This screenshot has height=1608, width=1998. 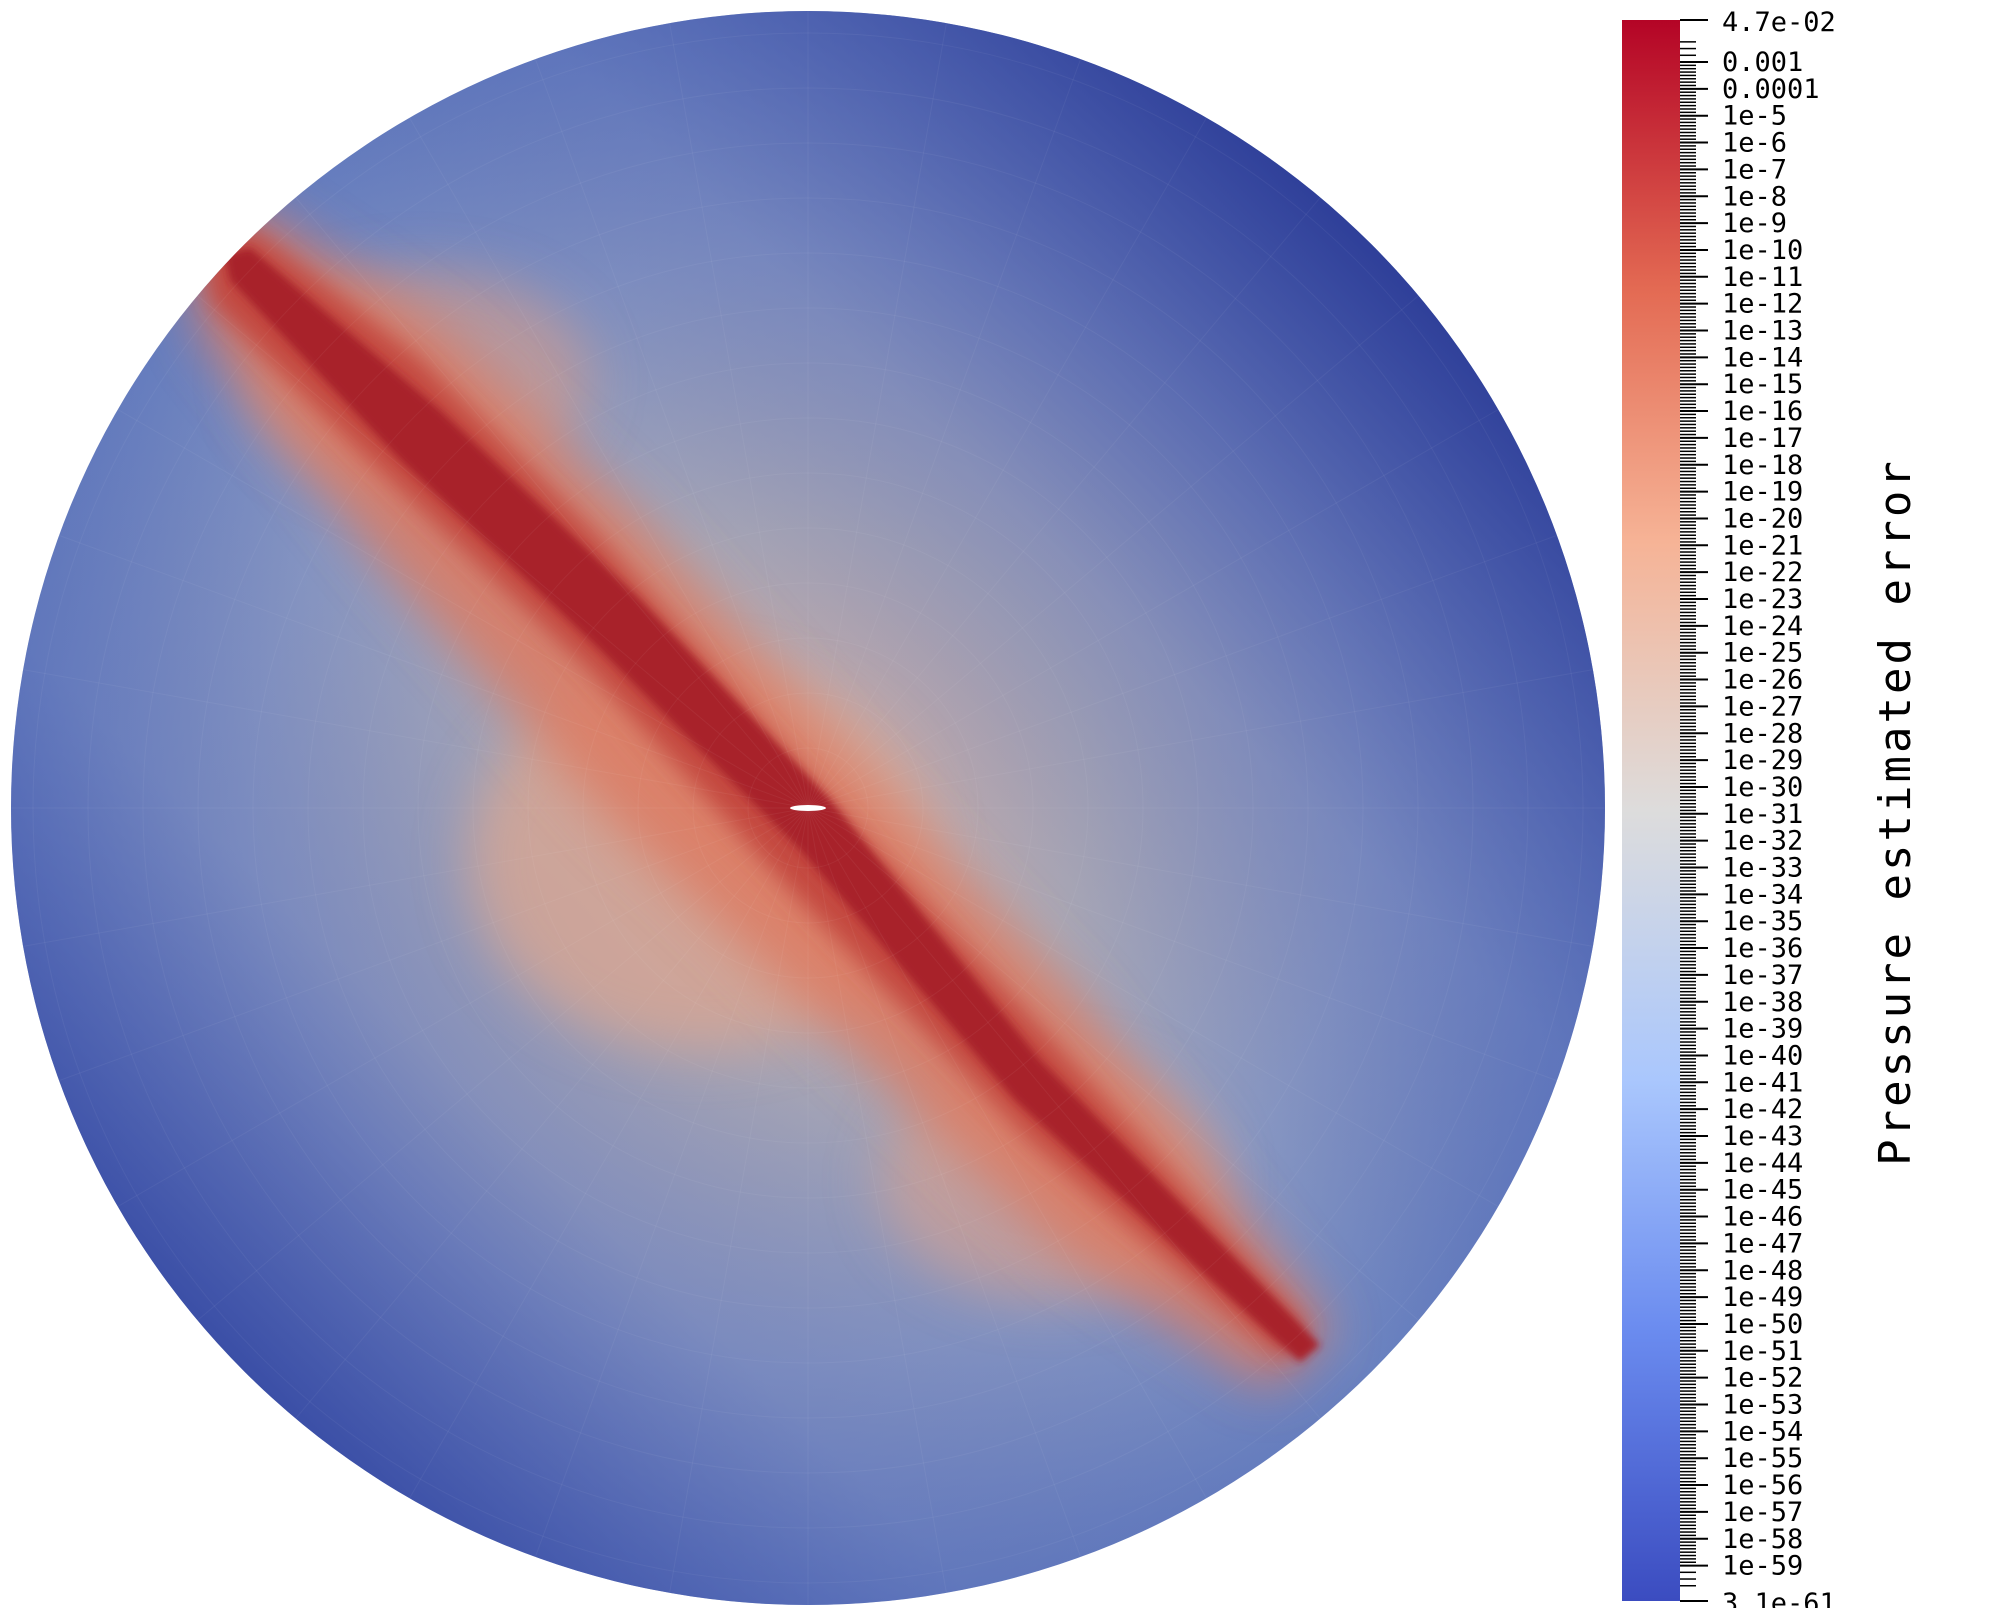 I want to click on colorbar-tick-label: 1e-31, so click(x=1762, y=814).